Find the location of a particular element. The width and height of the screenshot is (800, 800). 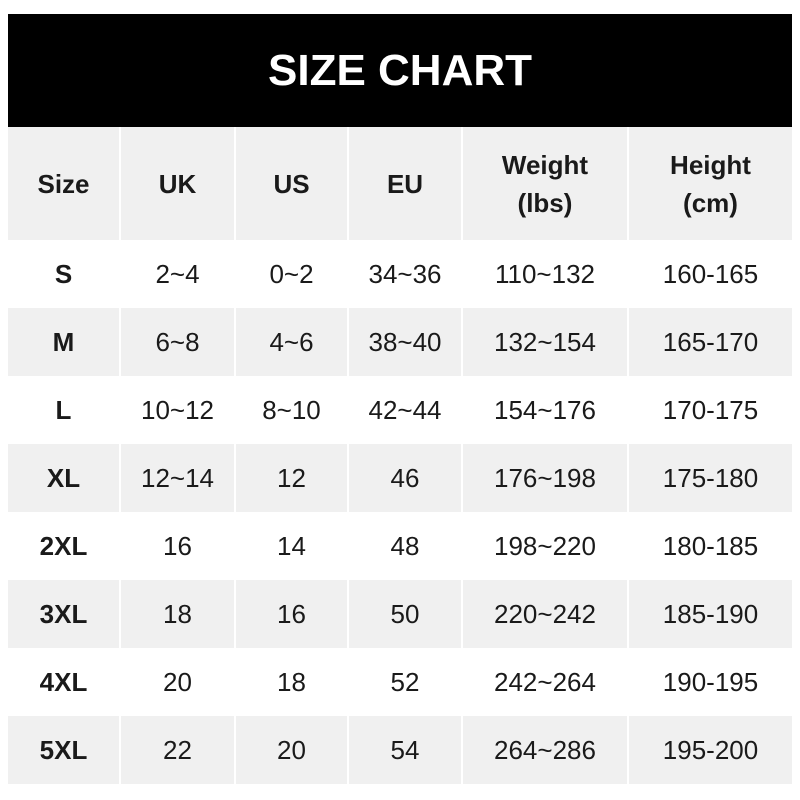

table-row: L 10~12 8~10 42~44 154~176 170-175 is located at coordinates (400, 410).